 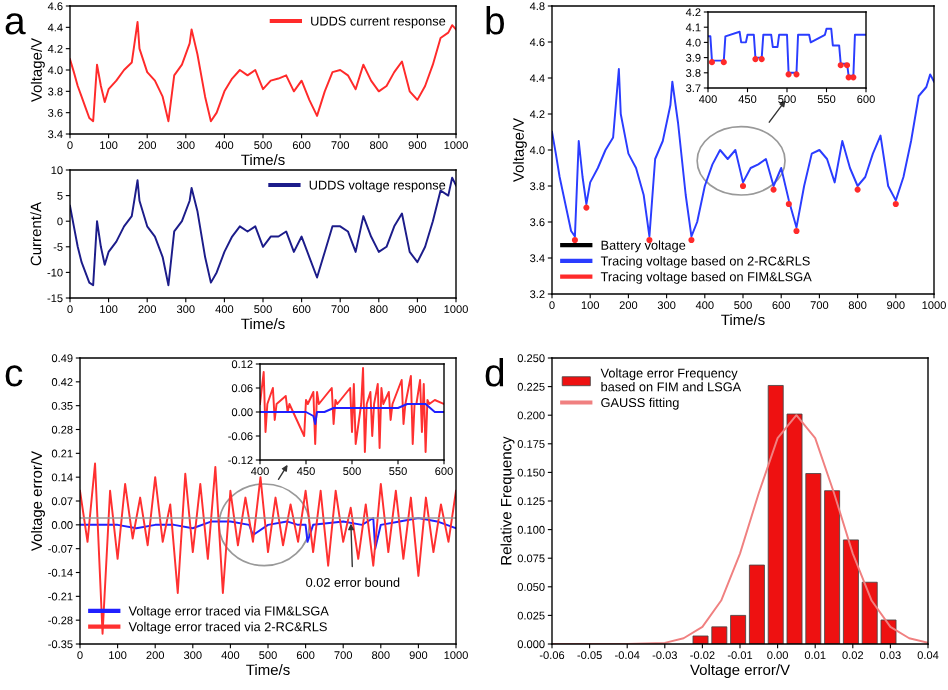 I want to click on chart-title: a, so click(x=15, y=24).